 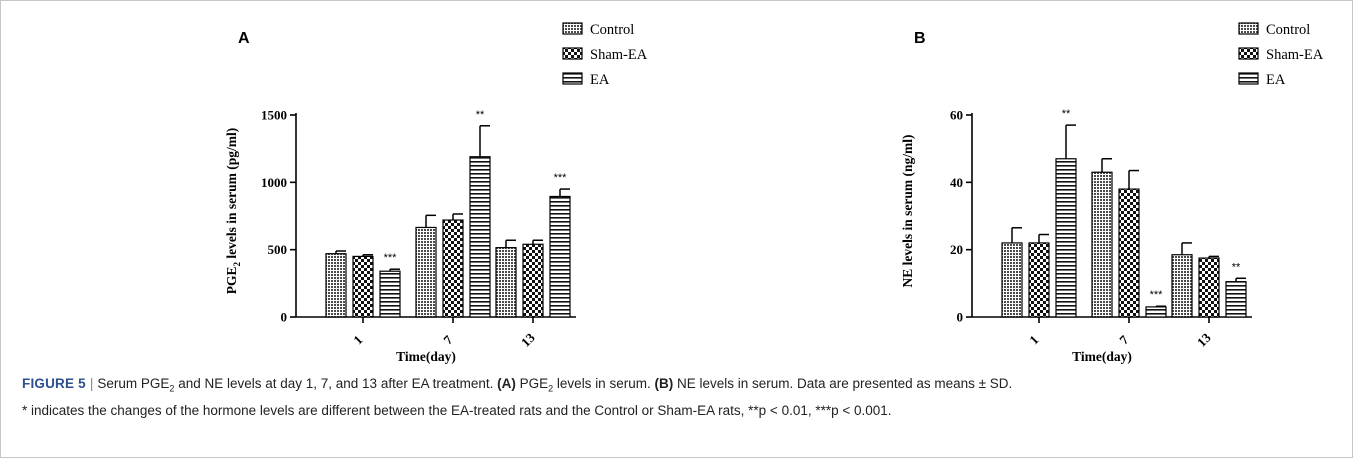 What do you see at coordinates (278, 249) in the screenshot?
I see `y-tick-label: 500` at bounding box center [278, 249].